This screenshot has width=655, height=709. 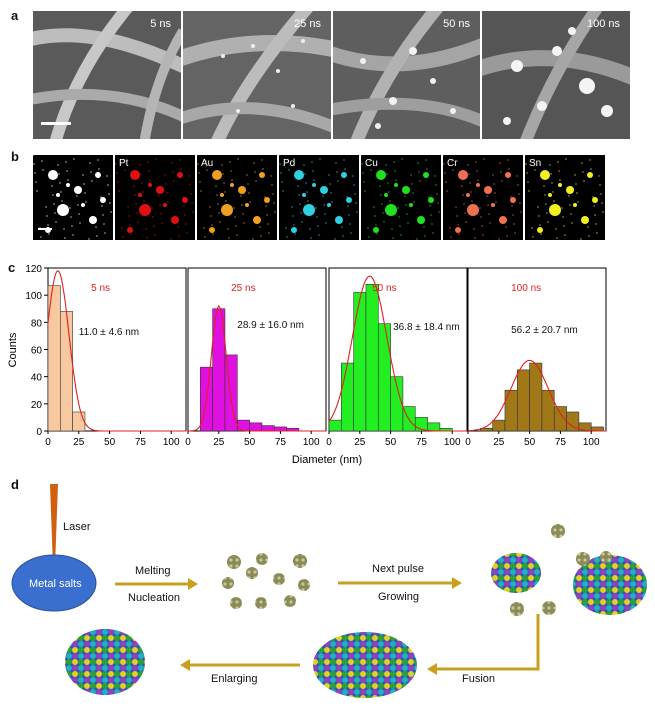 I want to click on element-map: Pd, so click(x=319, y=197).